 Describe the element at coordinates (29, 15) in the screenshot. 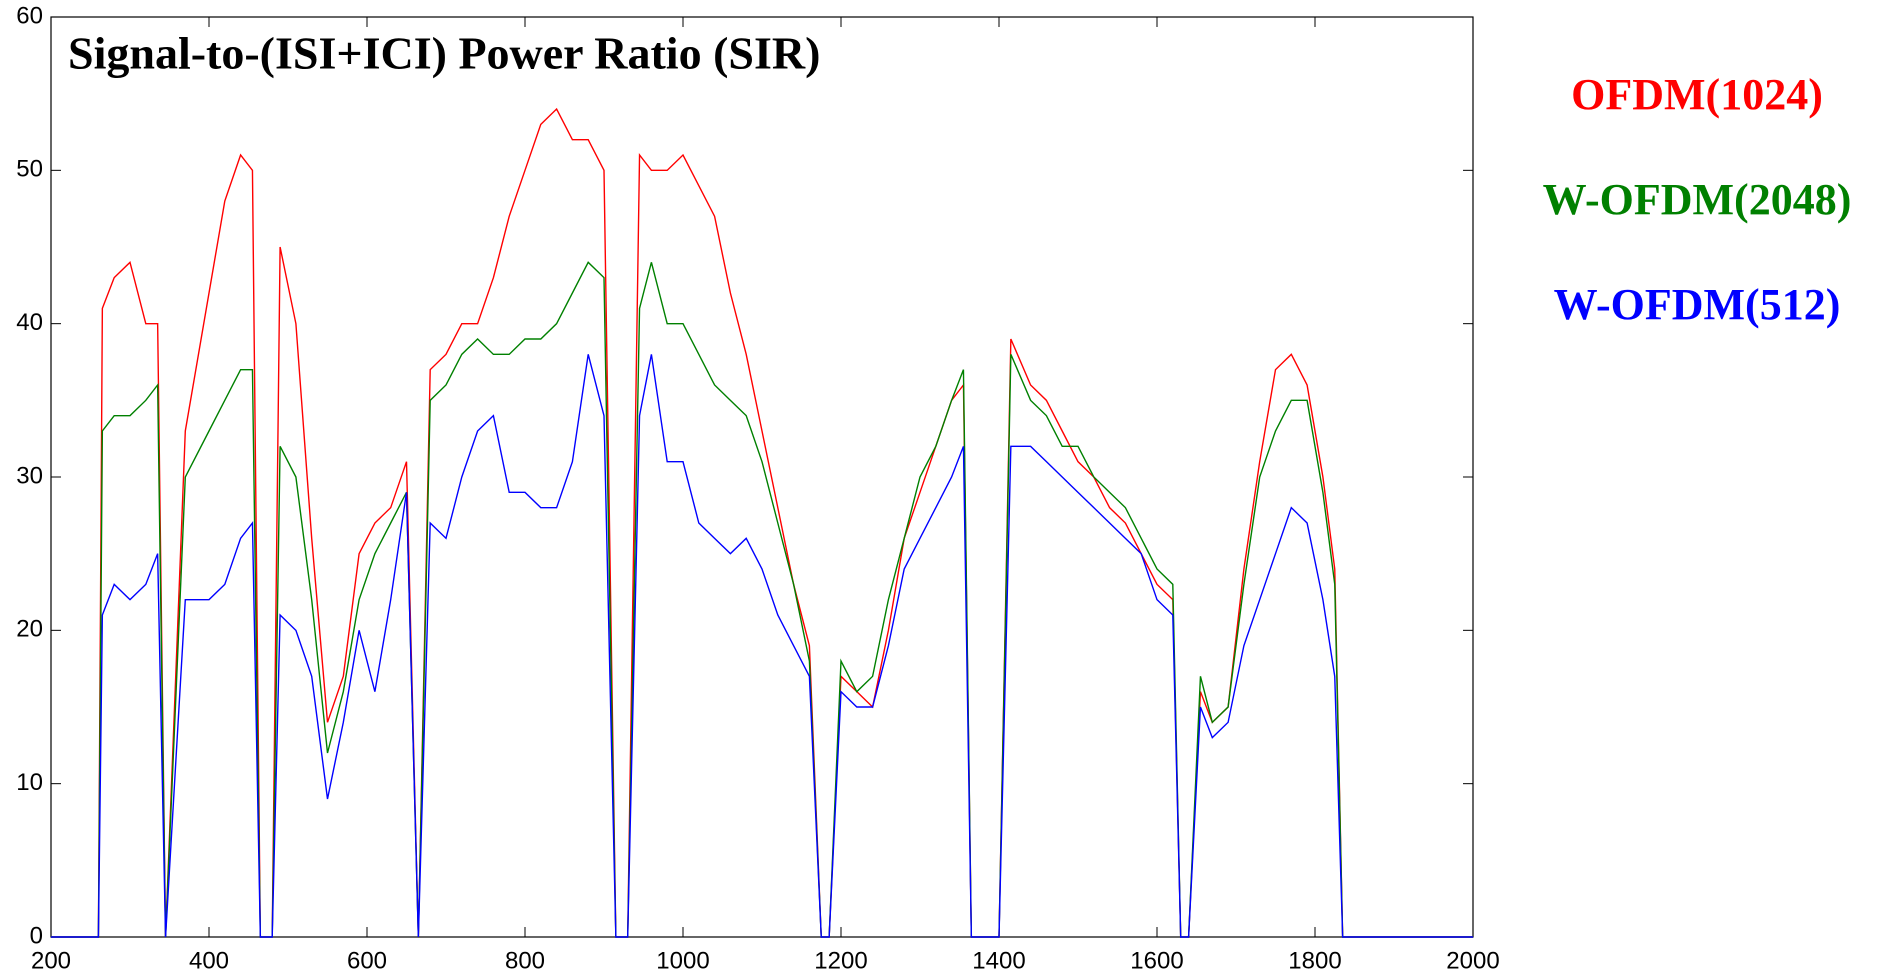

I see `y-tick-label: 60` at that location.